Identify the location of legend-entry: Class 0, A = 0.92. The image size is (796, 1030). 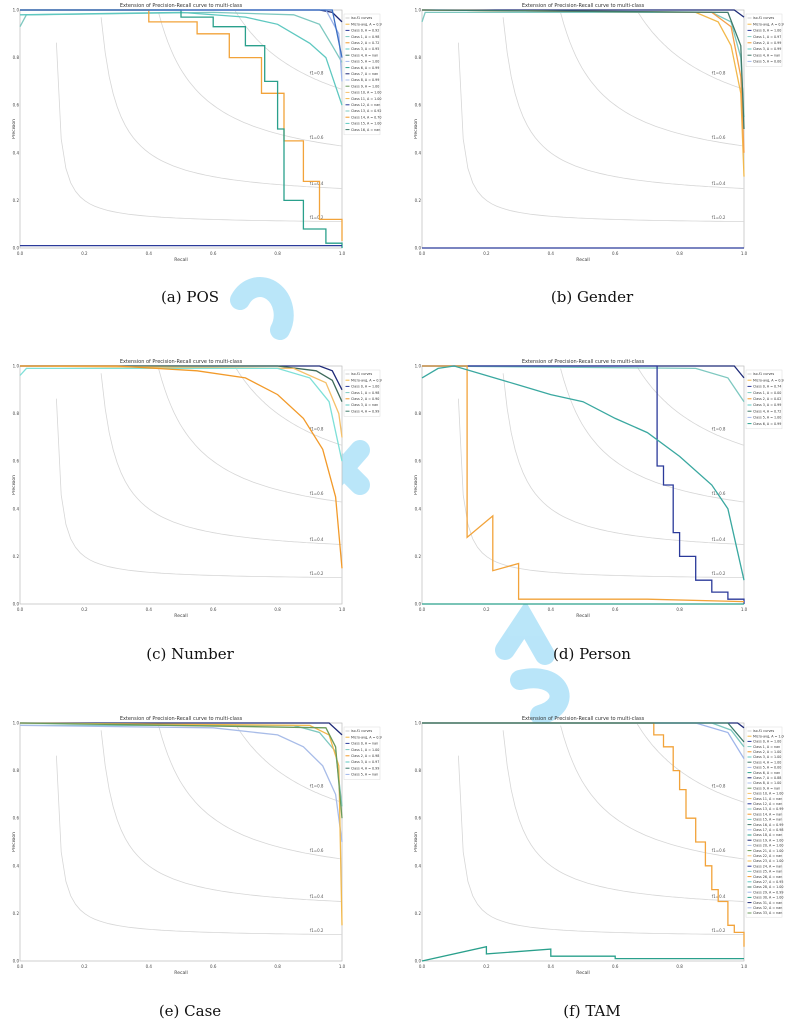
(365, 31).